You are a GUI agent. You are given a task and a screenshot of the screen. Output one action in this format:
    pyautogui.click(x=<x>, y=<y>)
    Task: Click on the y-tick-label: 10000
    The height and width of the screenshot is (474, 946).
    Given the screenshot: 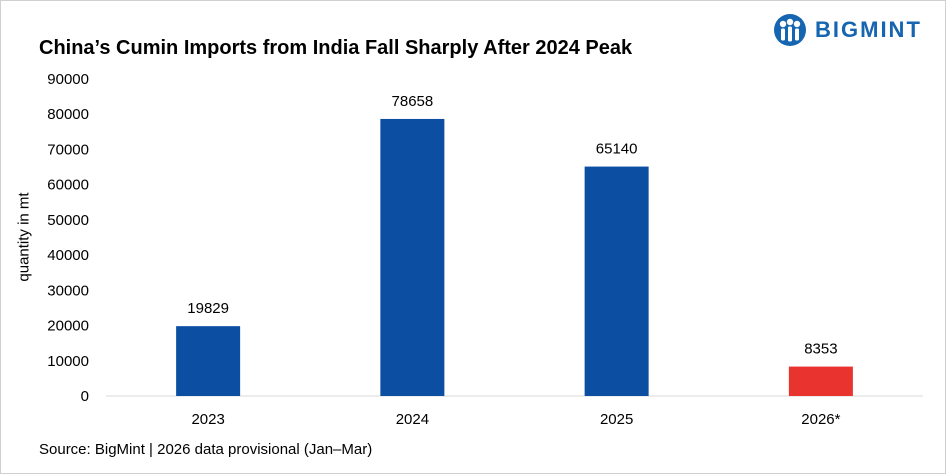 What is the action you would take?
    pyautogui.click(x=68, y=361)
    